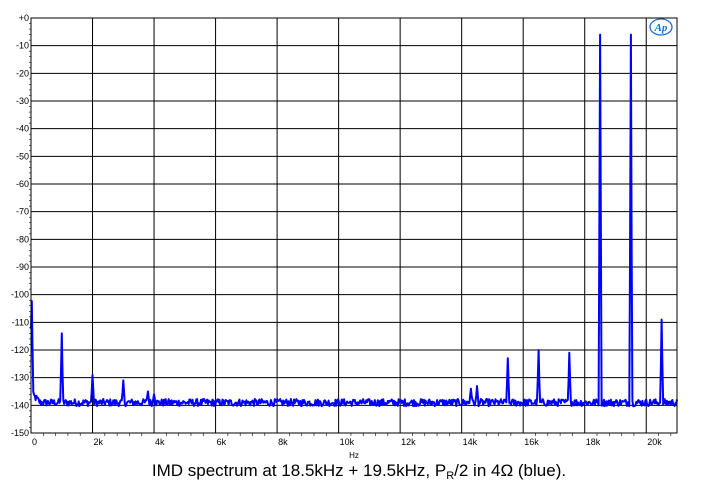 This screenshot has width=718, height=489. I want to click on x-tick-label: 2k, so click(99, 442).